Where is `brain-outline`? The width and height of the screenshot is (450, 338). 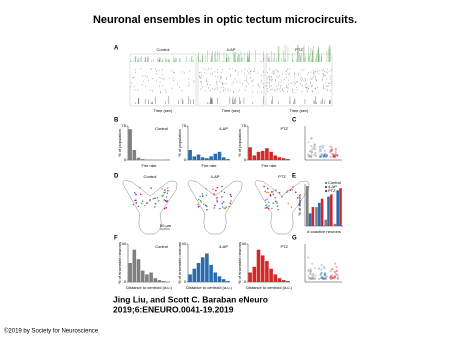 brain-outline is located at coordinates (282, 207).